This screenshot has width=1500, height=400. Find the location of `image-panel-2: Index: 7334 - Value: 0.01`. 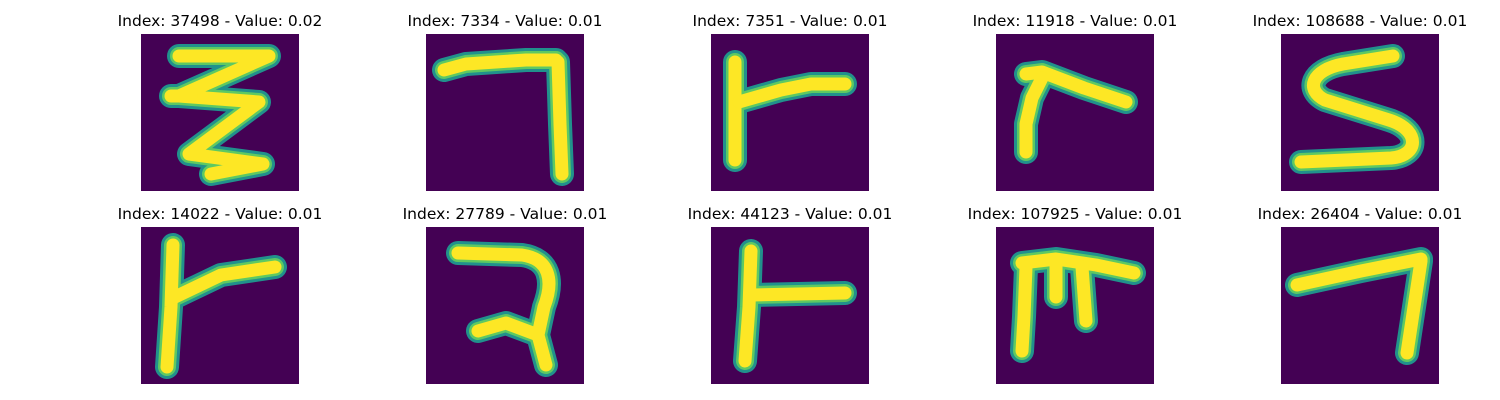

image-panel-2: Index: 7334 - Value: 0.01 is located at coordinates (505, 106).